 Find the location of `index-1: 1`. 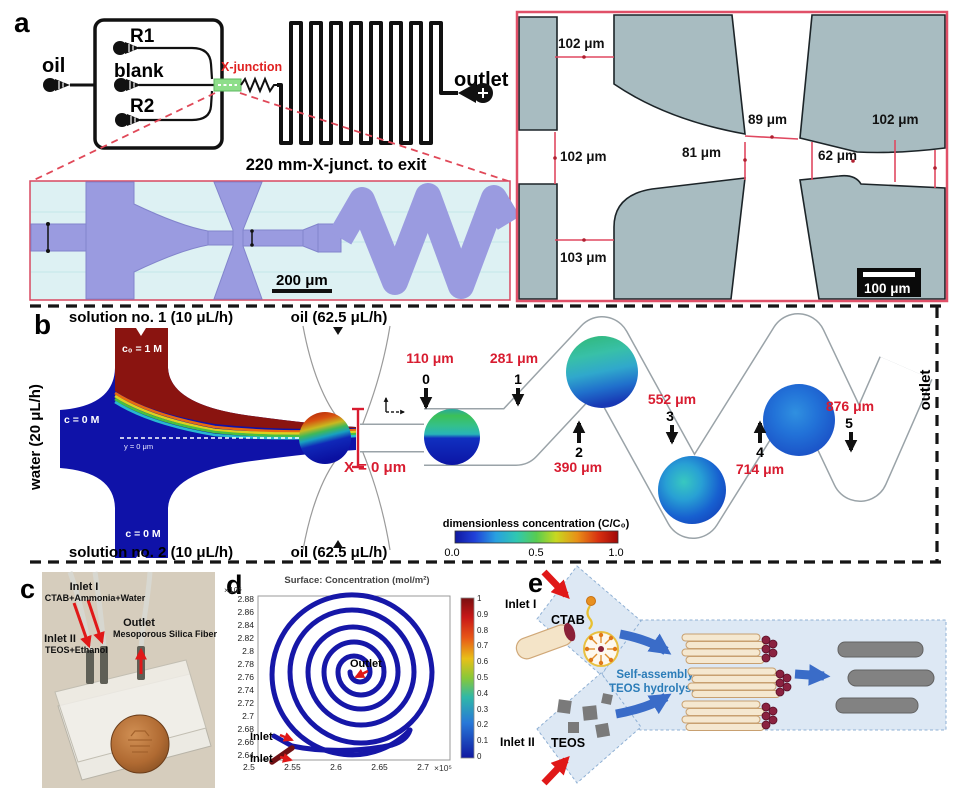

index-1: 1 is located at coordinates (518, 379).